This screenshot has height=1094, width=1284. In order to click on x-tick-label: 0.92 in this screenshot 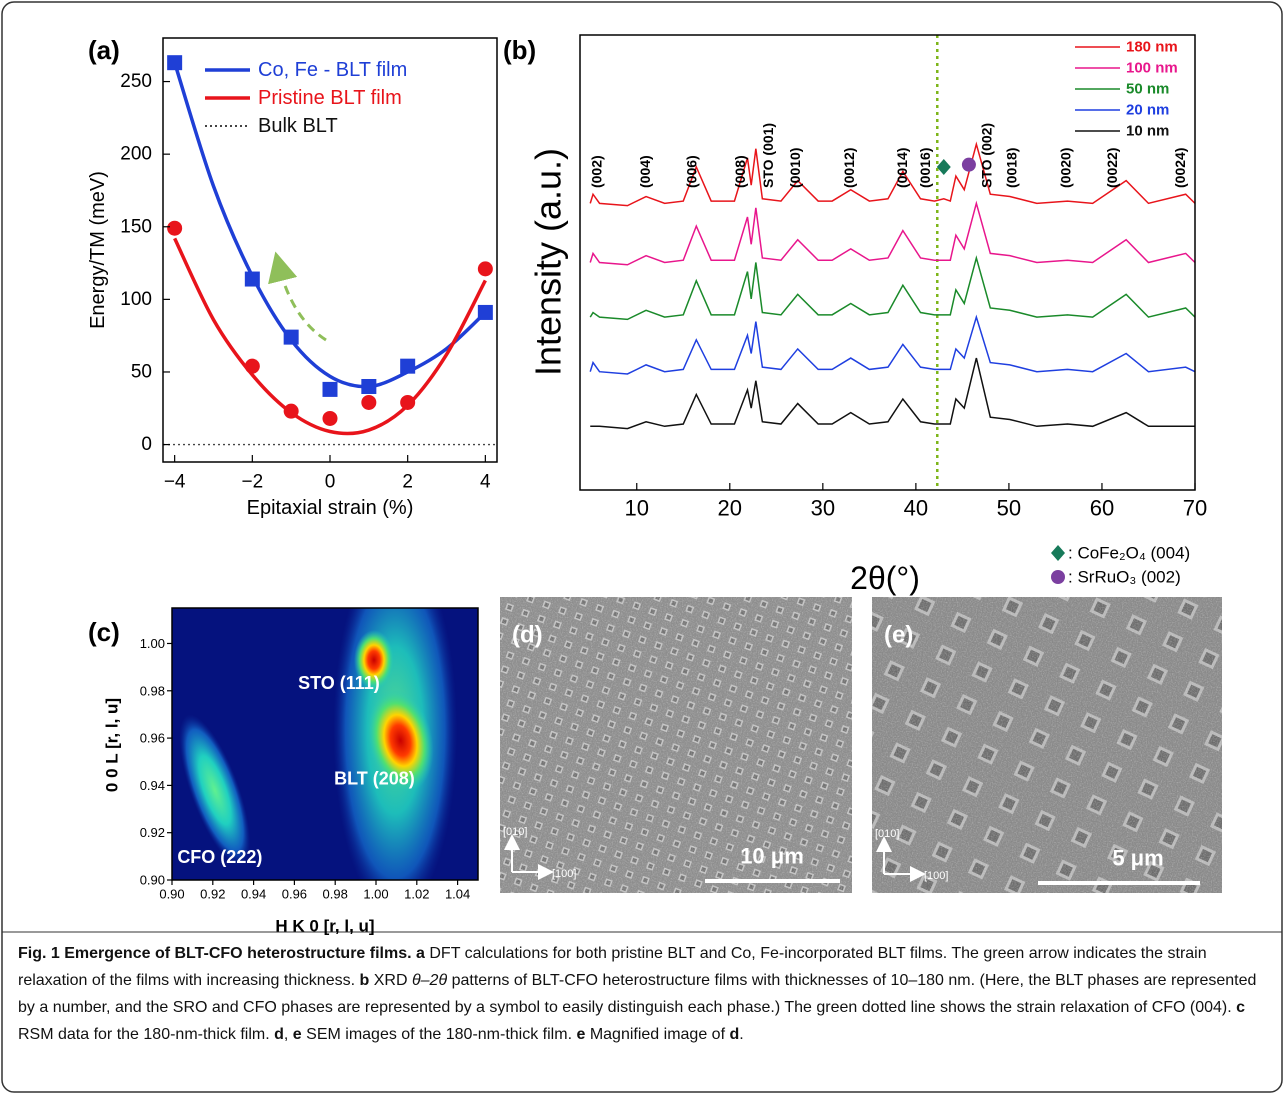, I will do `click(212, 894)`.